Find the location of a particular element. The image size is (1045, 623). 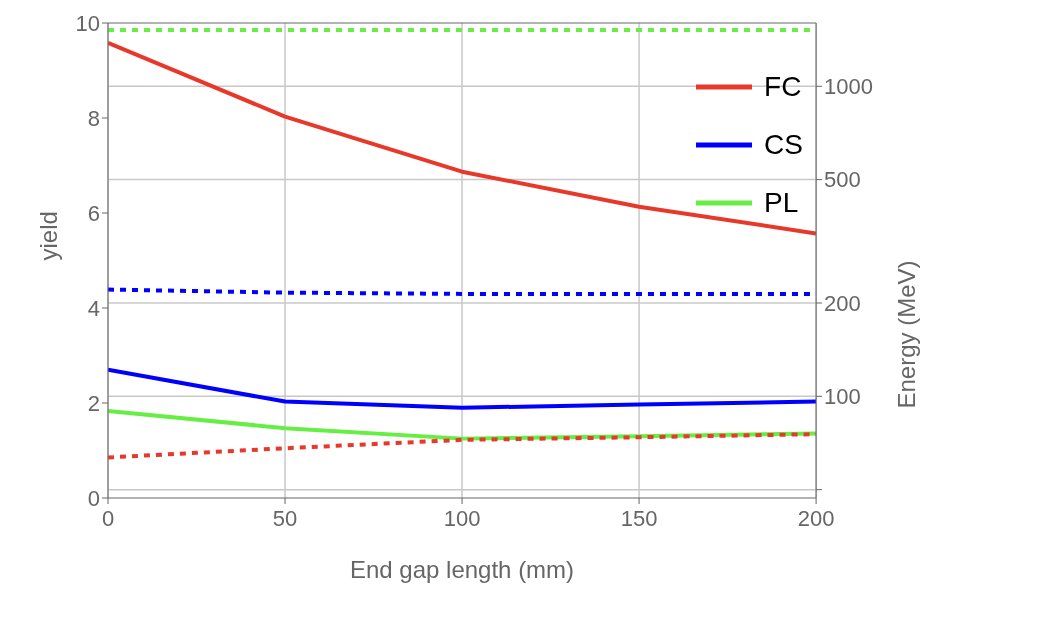

y-tick-label: 8 is located at coordinates (93, 118).